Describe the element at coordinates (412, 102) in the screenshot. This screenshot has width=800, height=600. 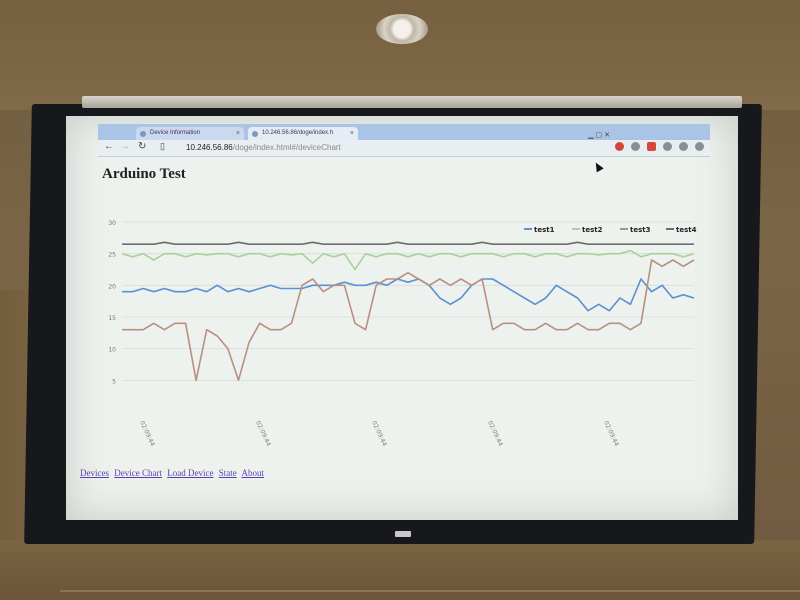
I see `projector-screen-housing` at that location.